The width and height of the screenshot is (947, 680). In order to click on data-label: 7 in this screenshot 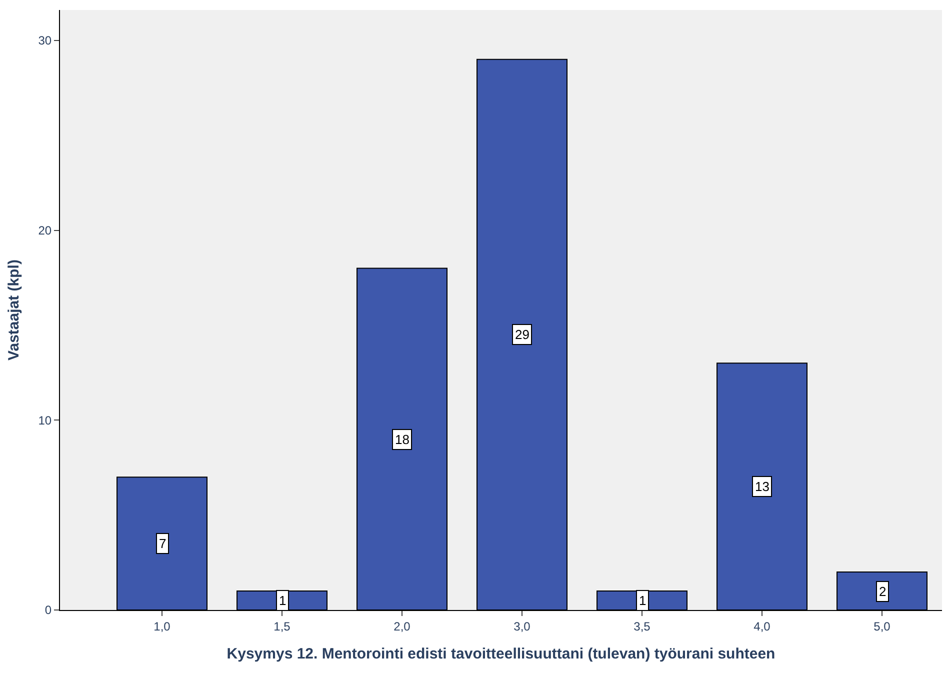, I will do `click(162, 543)`.